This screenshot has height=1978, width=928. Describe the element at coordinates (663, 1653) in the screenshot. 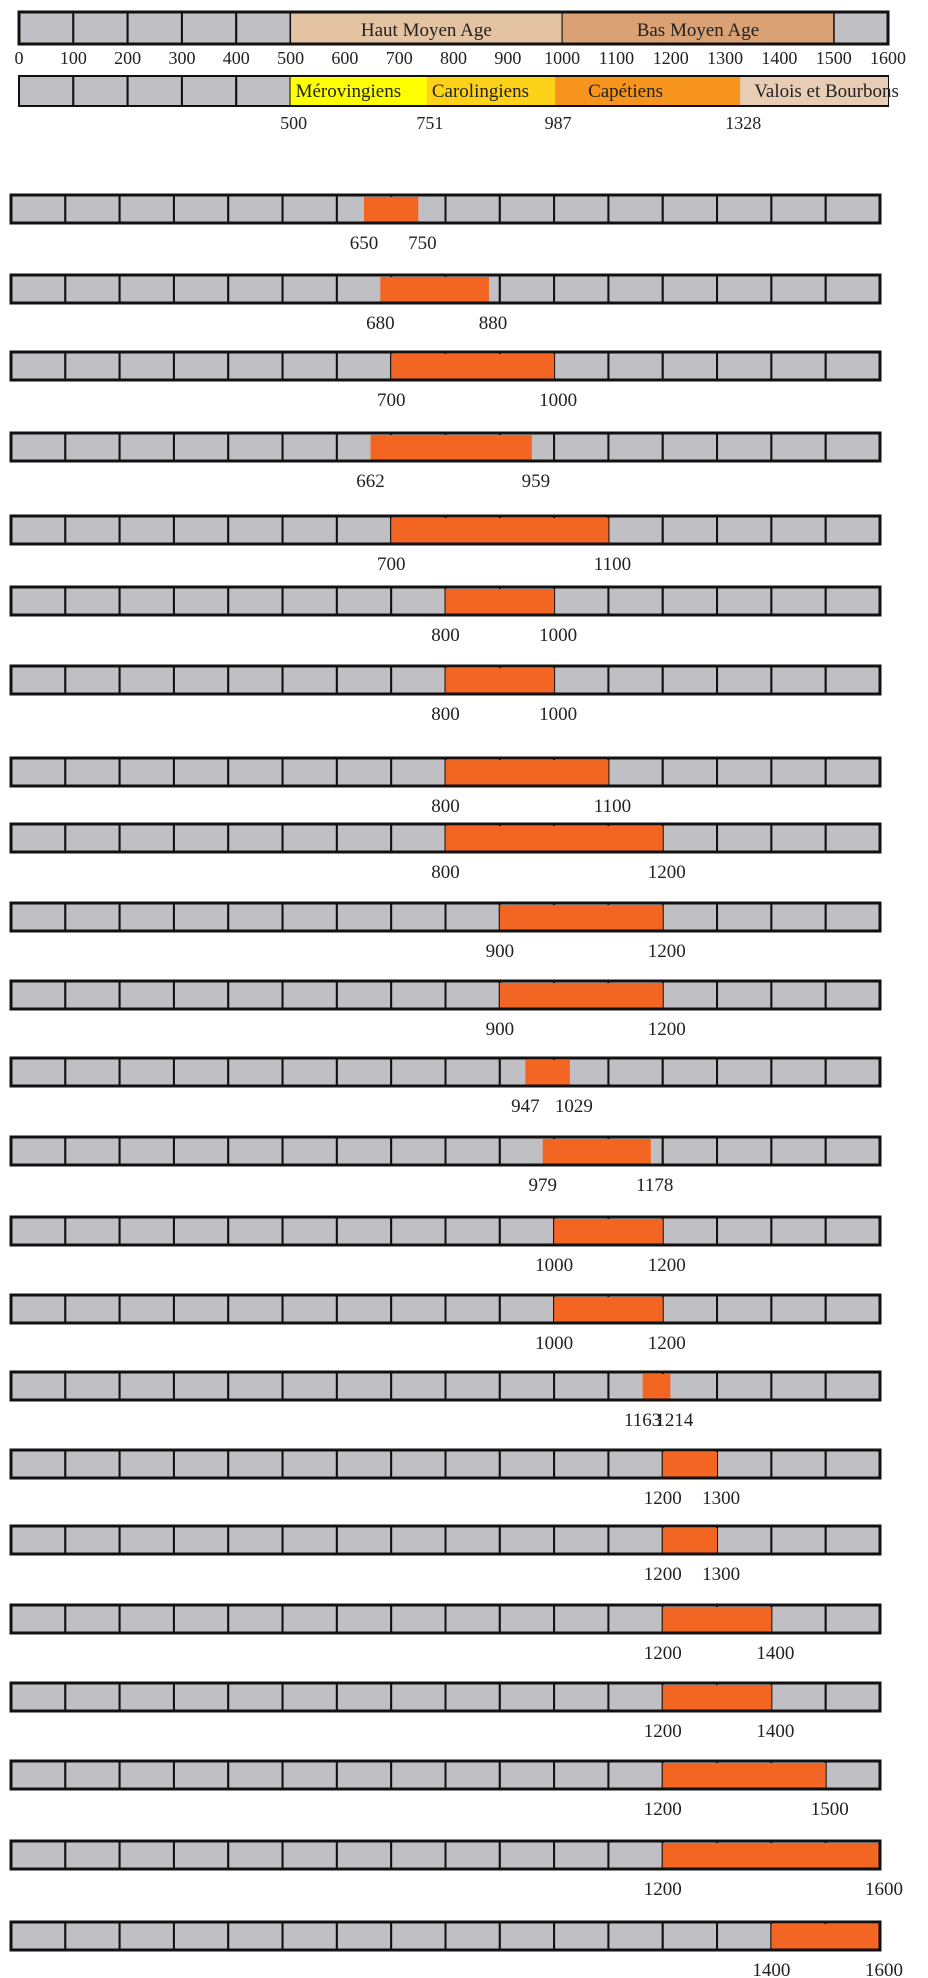

I see `period-start-label: 1200` at that location.